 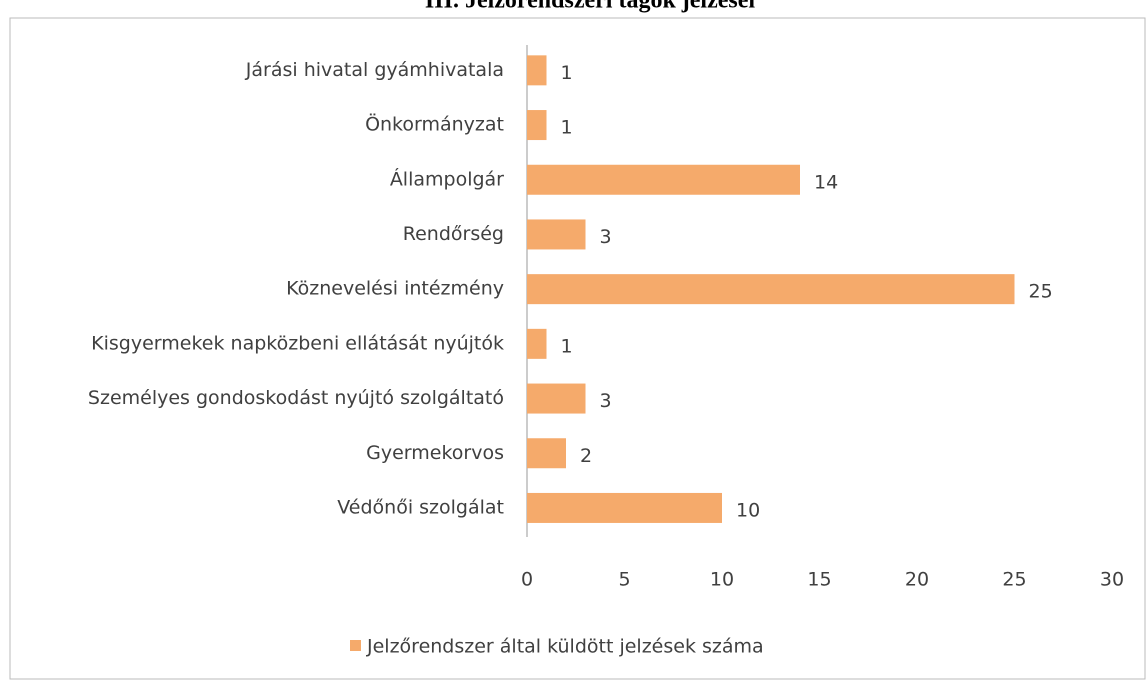 I want to click on y-tick-label: Járási hivatal gyámhivatala, so click(x=374, y=70).